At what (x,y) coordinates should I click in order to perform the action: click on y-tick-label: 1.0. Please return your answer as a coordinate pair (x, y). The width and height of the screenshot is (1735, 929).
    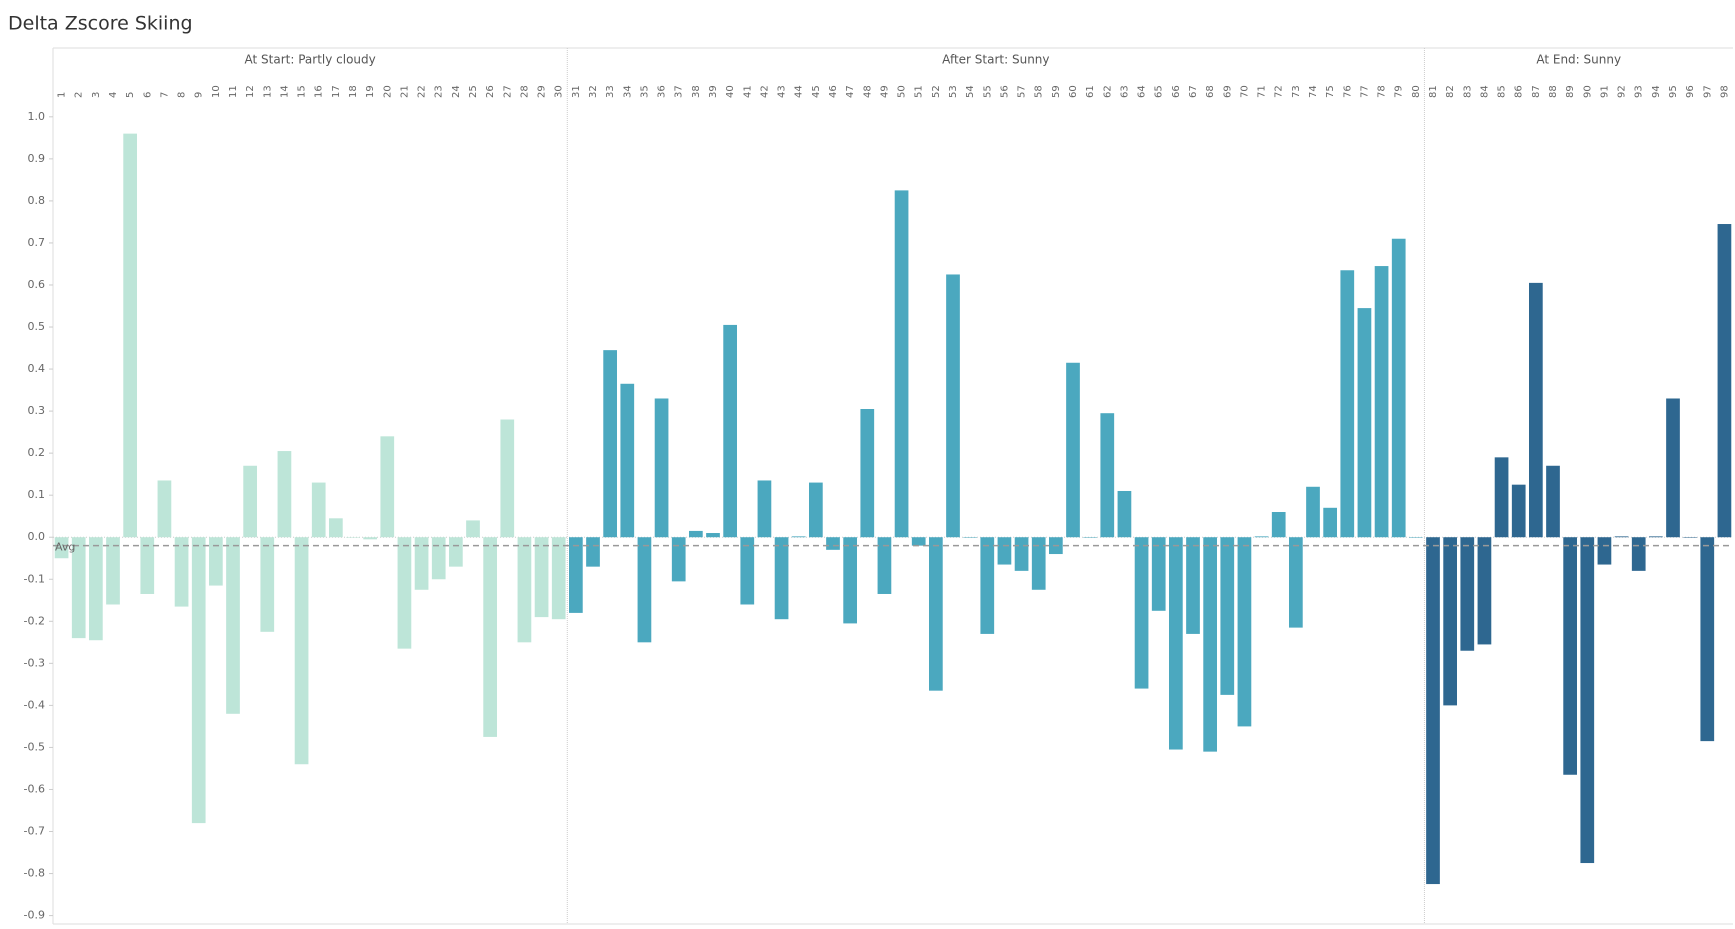
    Looking at the image, I should click on (37, 116).